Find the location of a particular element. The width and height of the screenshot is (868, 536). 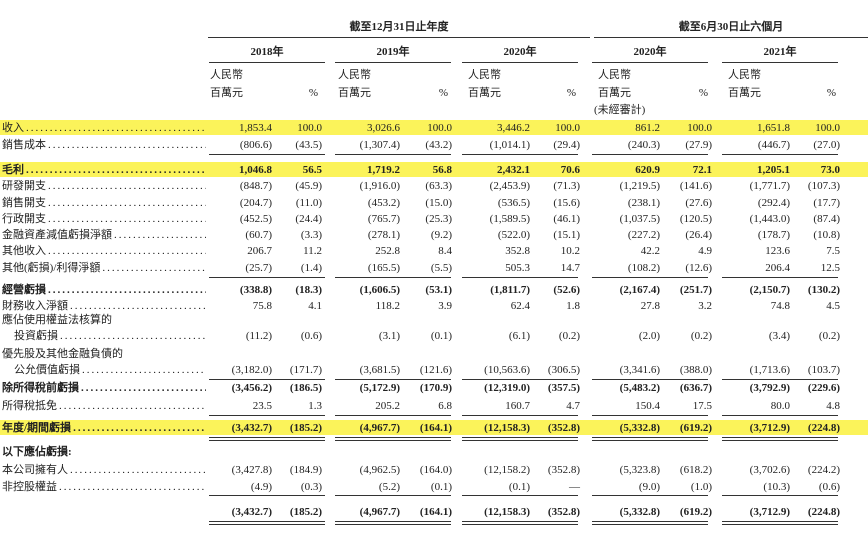

amount-value: (3.4) is located at coordinates (779, 336).